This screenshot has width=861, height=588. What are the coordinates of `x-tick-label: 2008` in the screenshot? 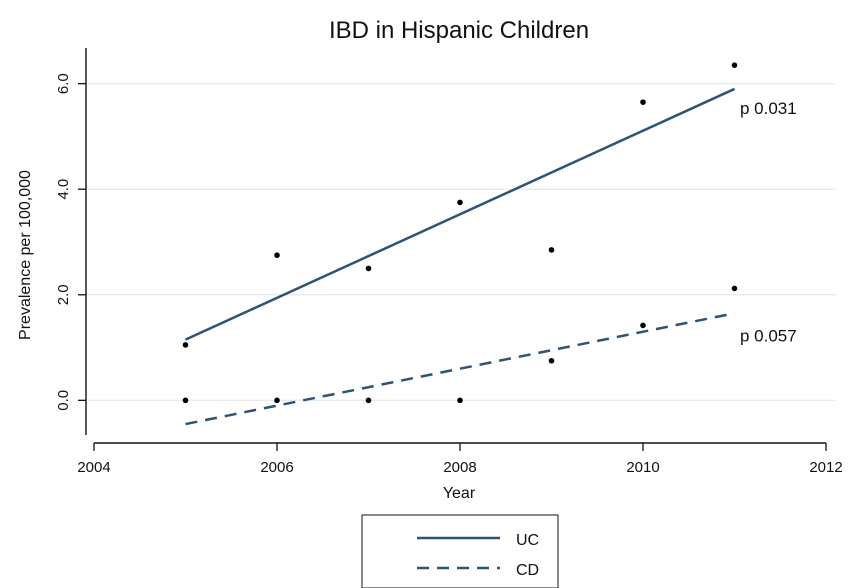 It's located at (459, 467).